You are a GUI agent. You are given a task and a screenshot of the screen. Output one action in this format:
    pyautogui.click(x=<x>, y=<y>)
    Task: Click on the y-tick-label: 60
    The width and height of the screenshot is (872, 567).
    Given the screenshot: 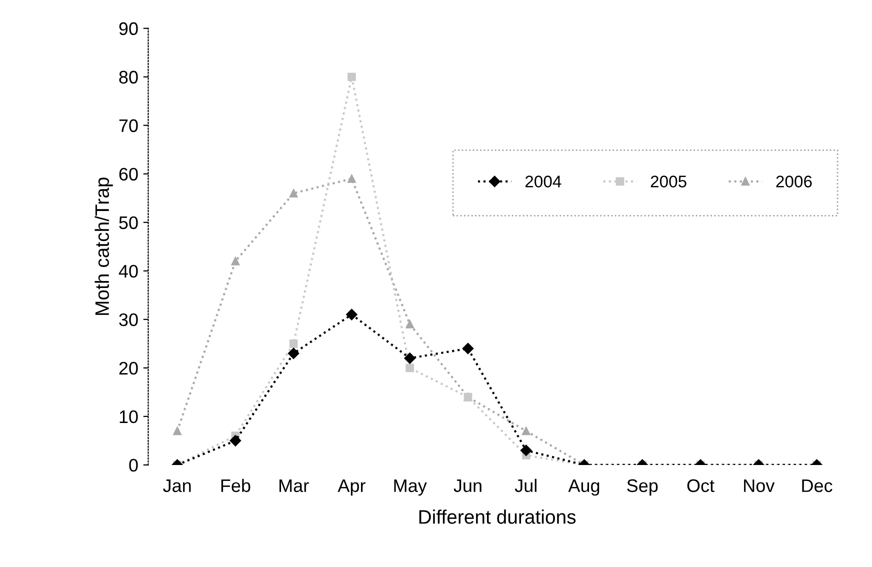 What is the action you would take?
    pyautogui.click(x=128, y=174)
    